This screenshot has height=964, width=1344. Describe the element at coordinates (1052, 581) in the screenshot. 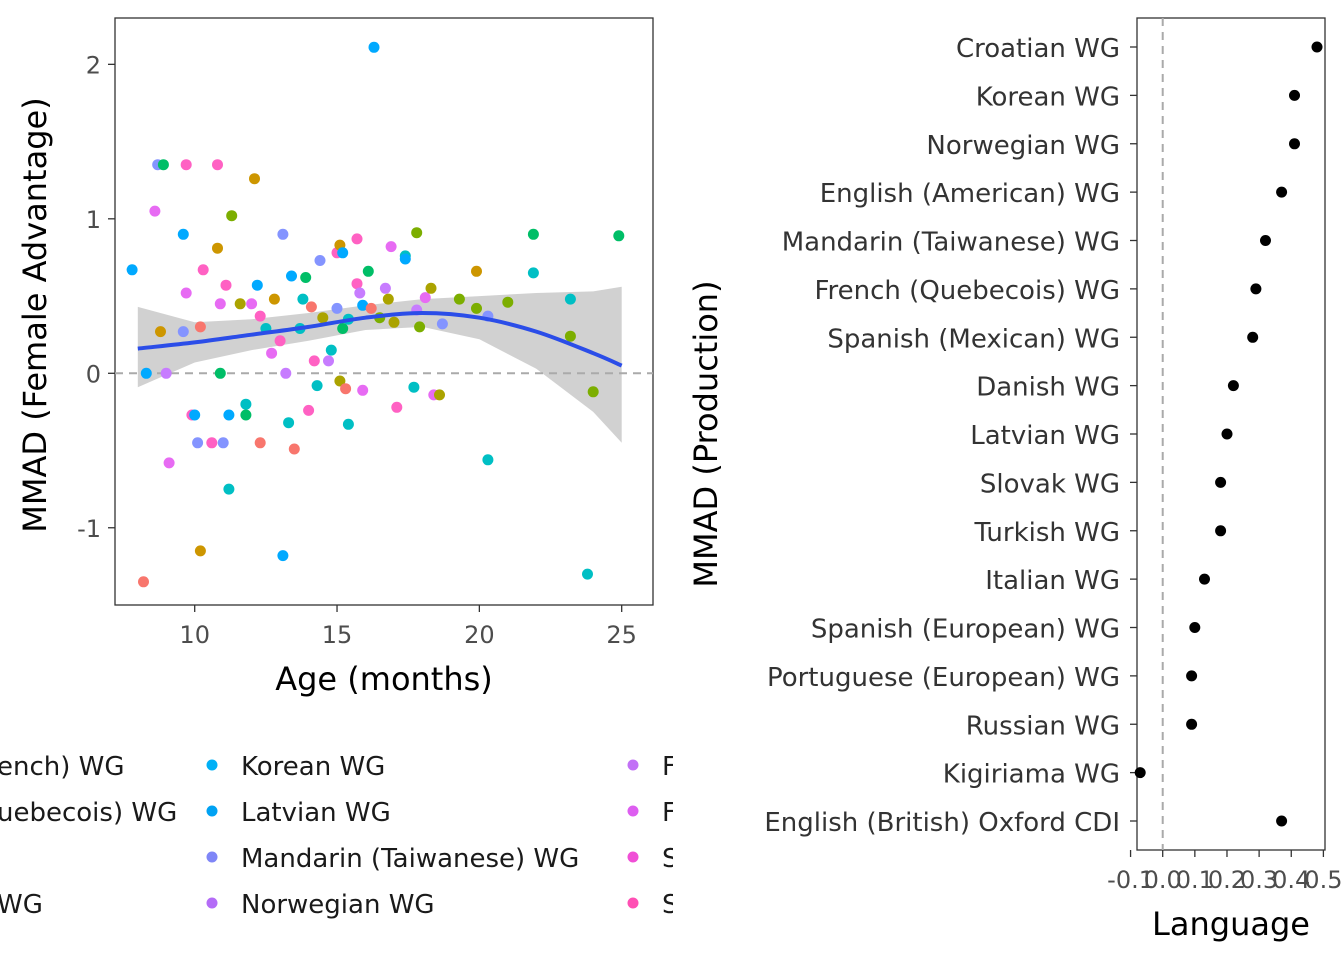

I see `category-label: Italian WG` at that location.